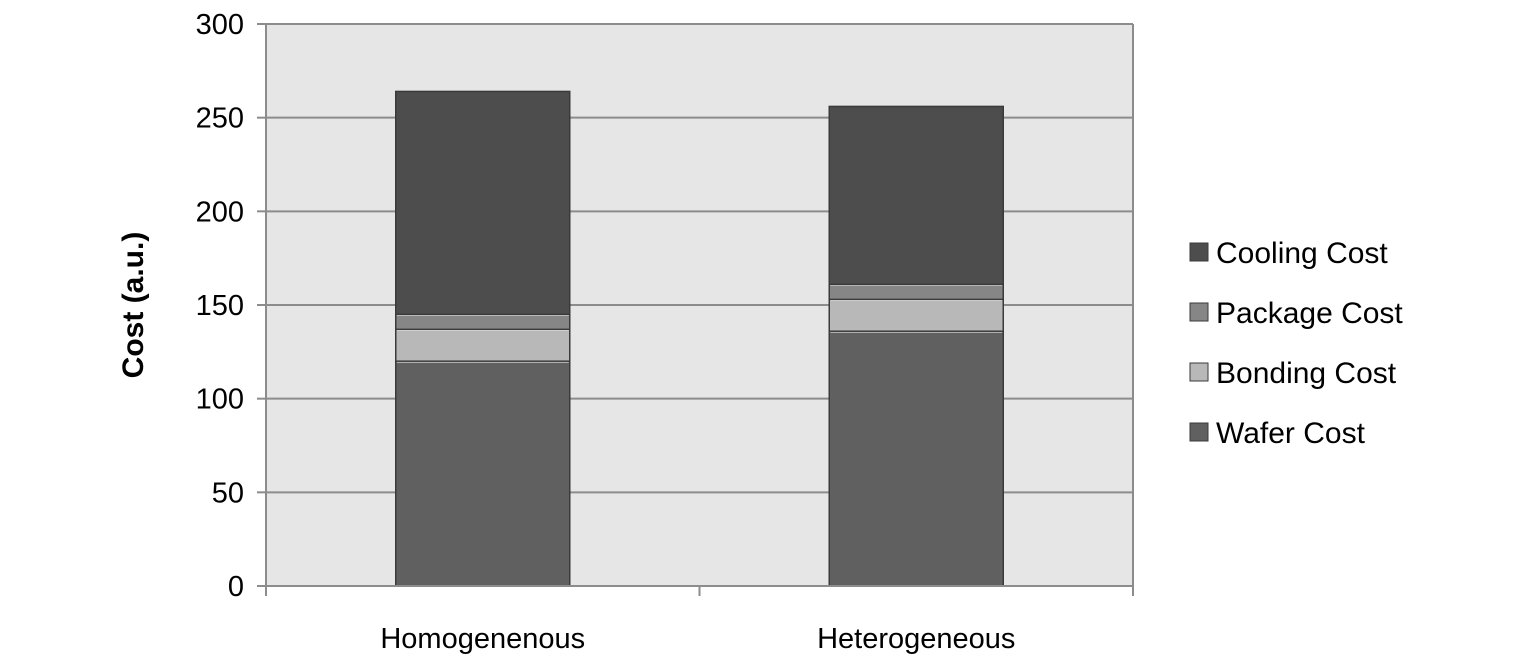 The height and width of the screenshot is (672, 1539). I want to click on y-tick-label: 100, so click(220, 400).